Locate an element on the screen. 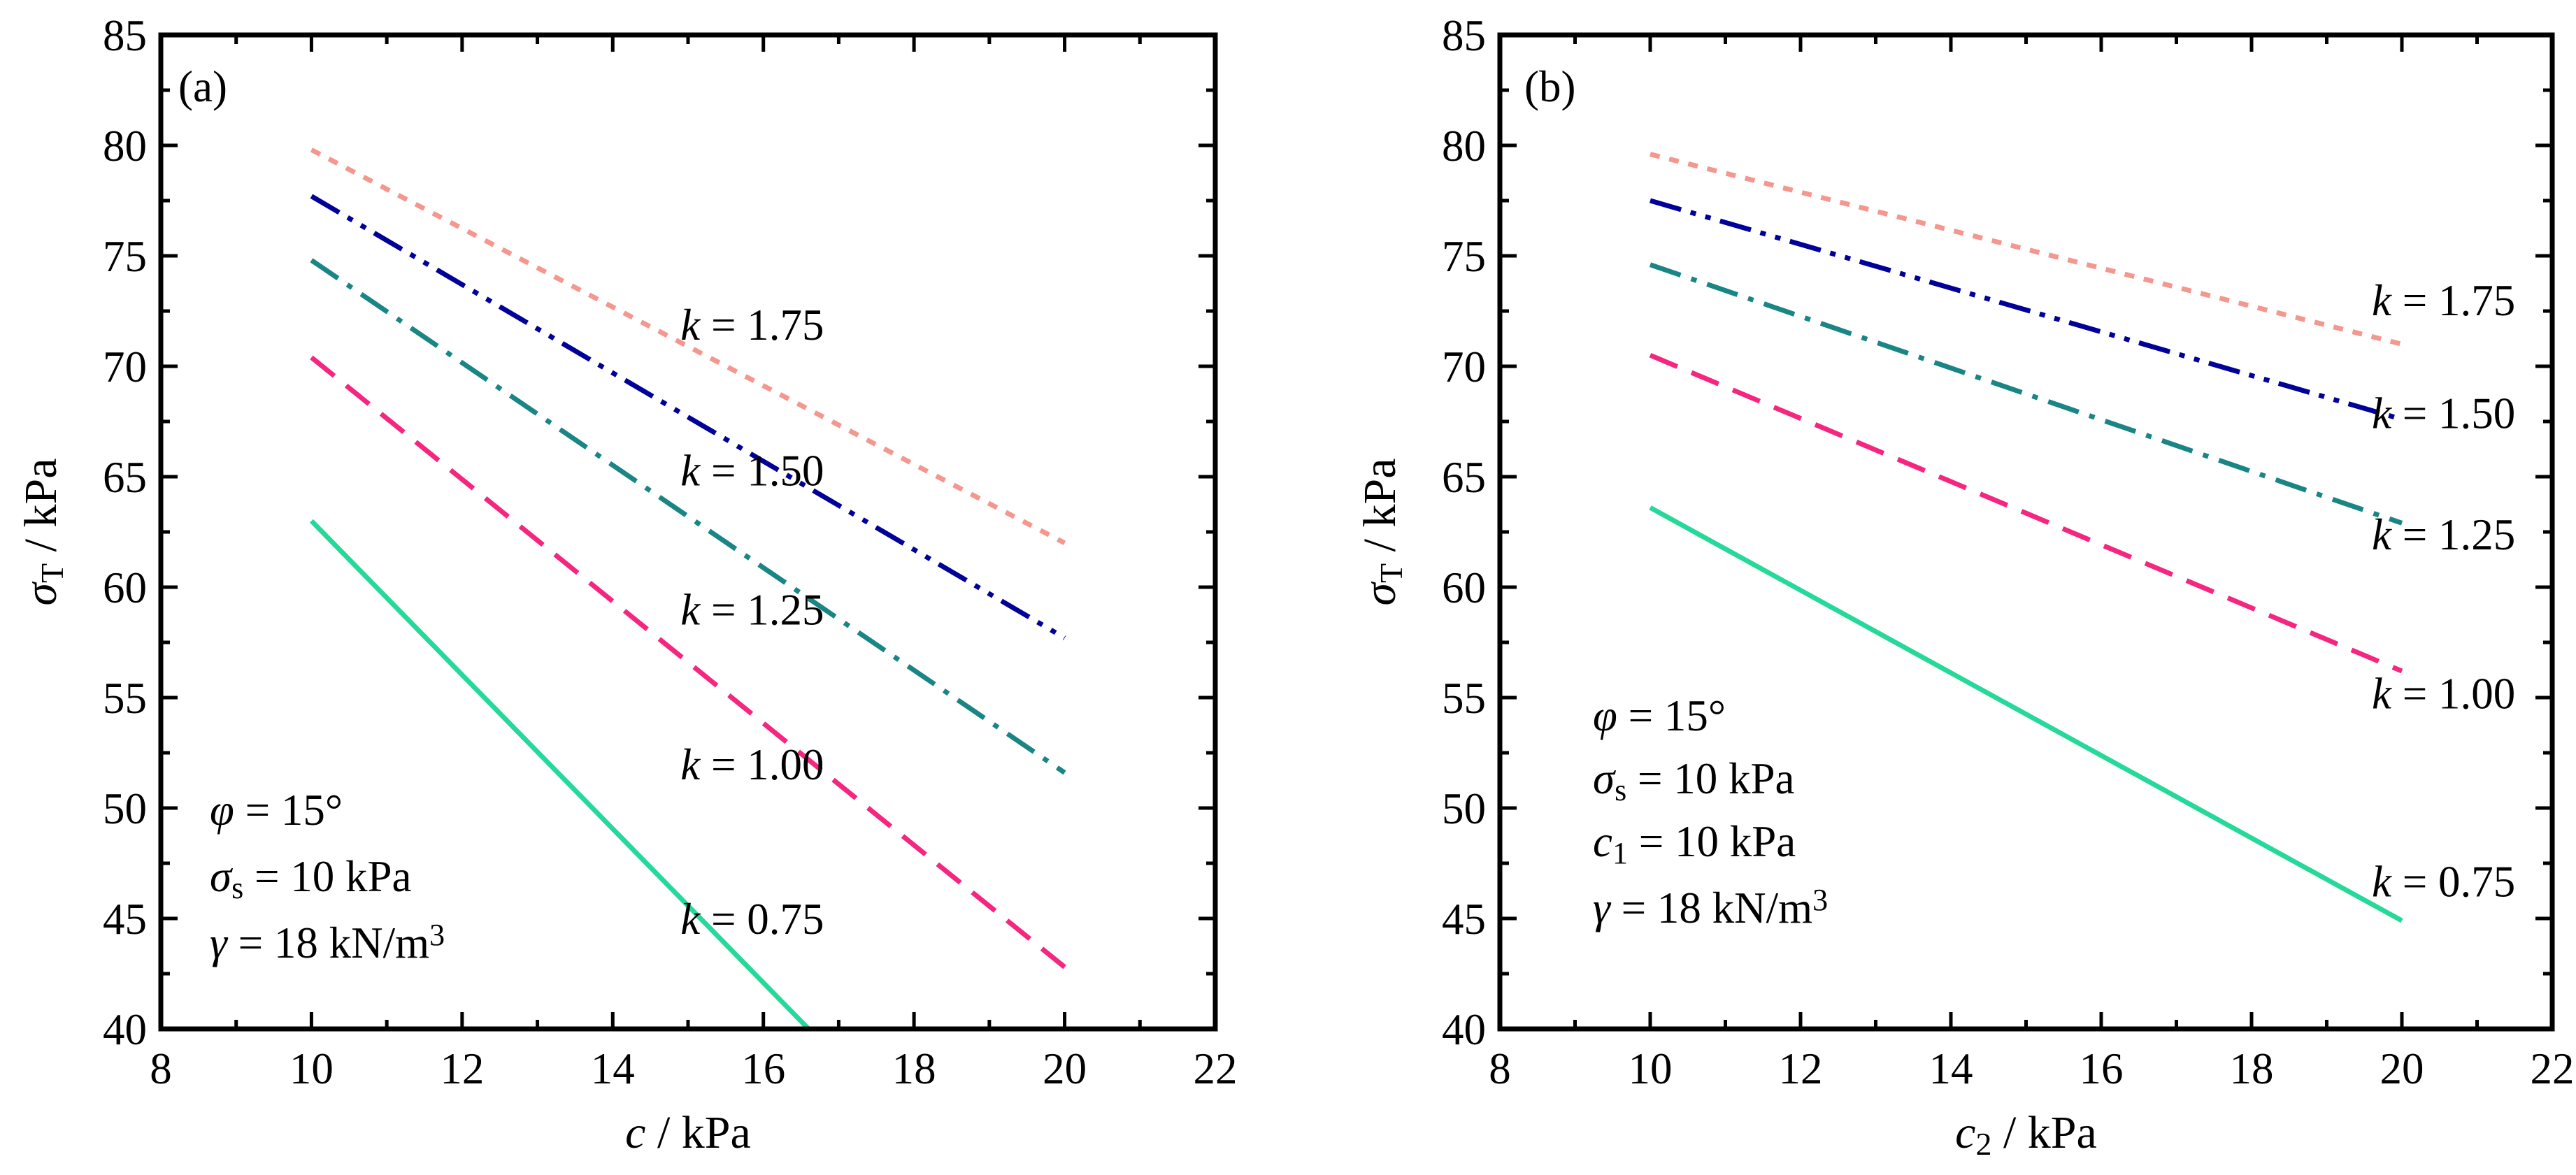 Image resolution: width=2576 pixels, height=1175 pixels. panel-tag: (b) is located at coordinates (1549, 86).